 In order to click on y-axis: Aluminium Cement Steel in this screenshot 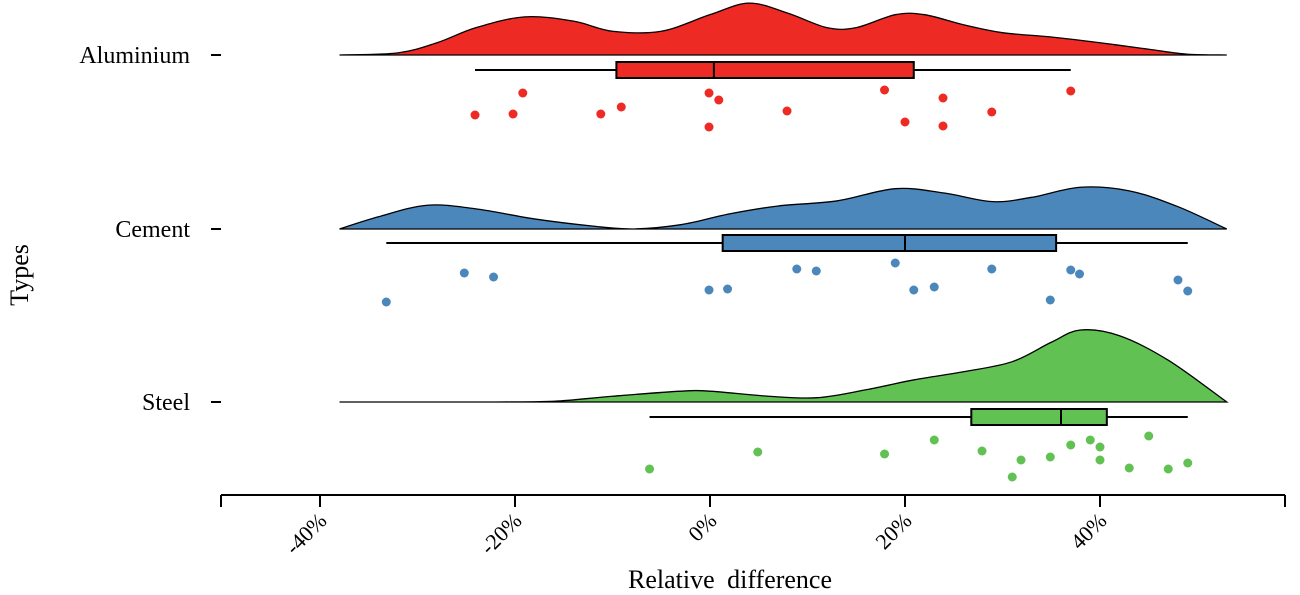, I will do `click(150, 229)`.